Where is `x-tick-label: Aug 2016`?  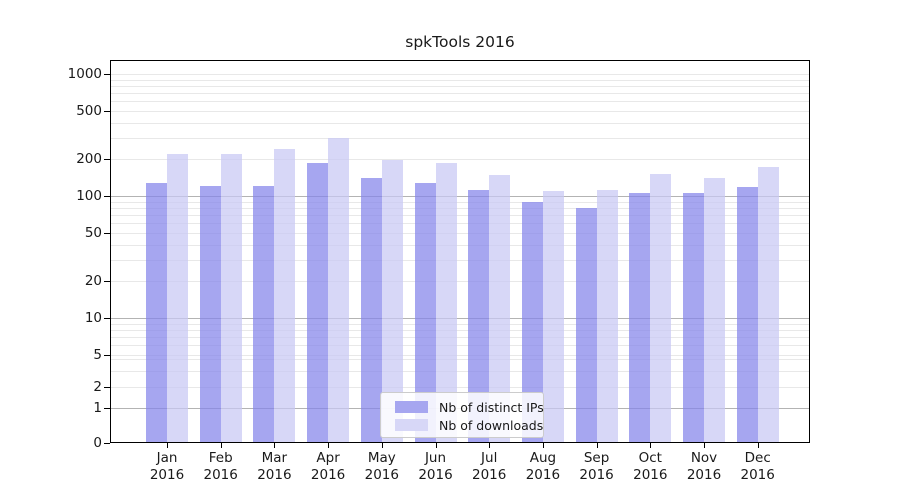 x-tick-label: Aug 2016 is located at coordinates (543, 466).